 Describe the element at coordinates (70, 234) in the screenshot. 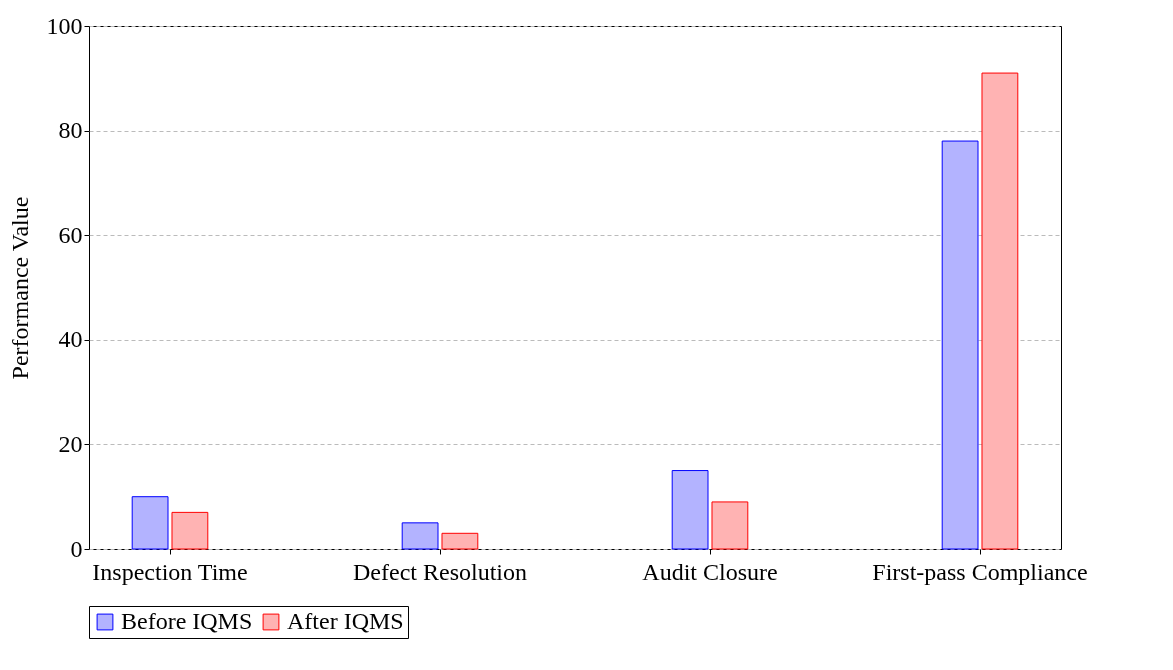

I see `y-tick-label: 60` at that location.